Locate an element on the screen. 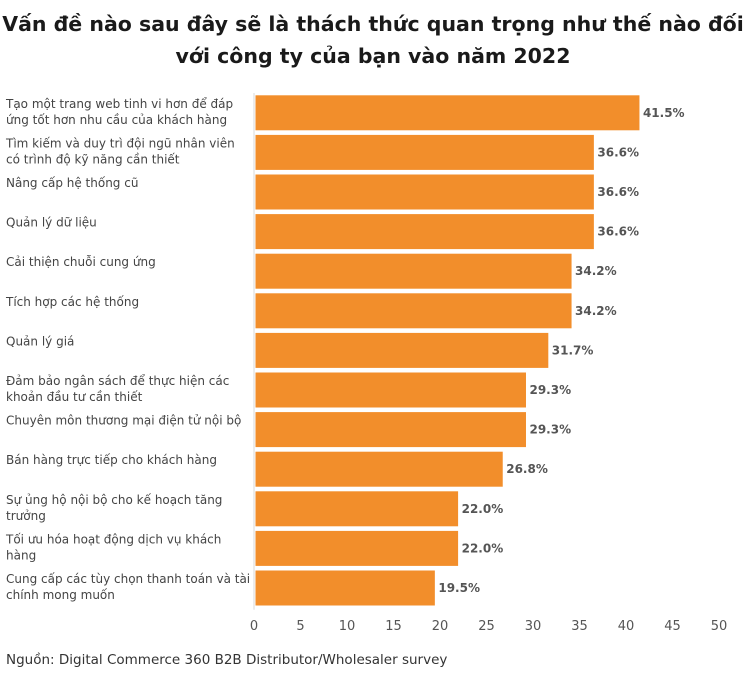 This screenshot has height=682, width=746. x-tick-label: 45 is located at coordinates (672, 626).